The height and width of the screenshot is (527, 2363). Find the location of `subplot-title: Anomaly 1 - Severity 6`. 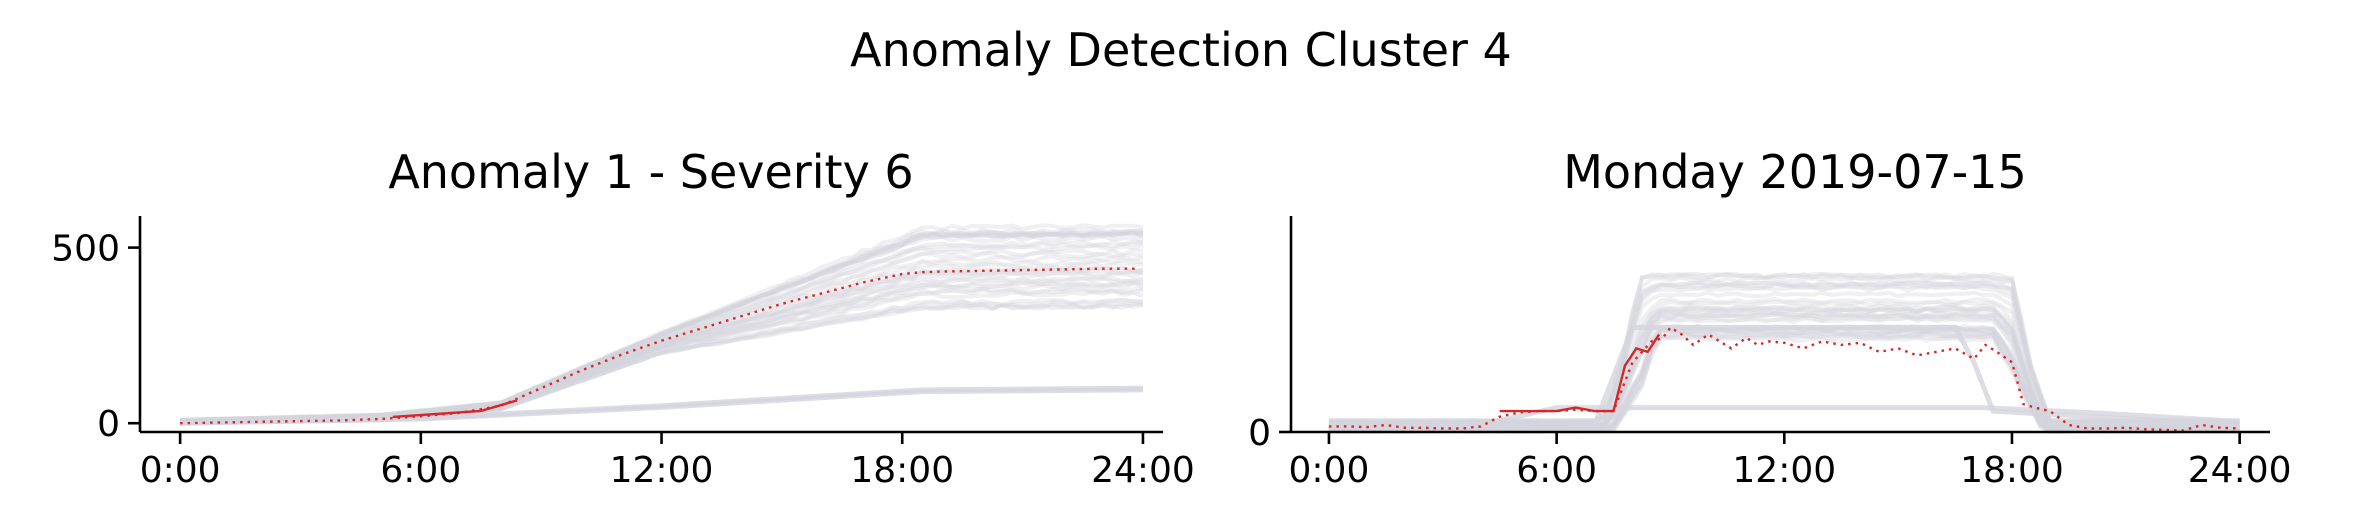

subplot-title: Anomaly 1 - Severity 6 is located at coordinates (650, 172).